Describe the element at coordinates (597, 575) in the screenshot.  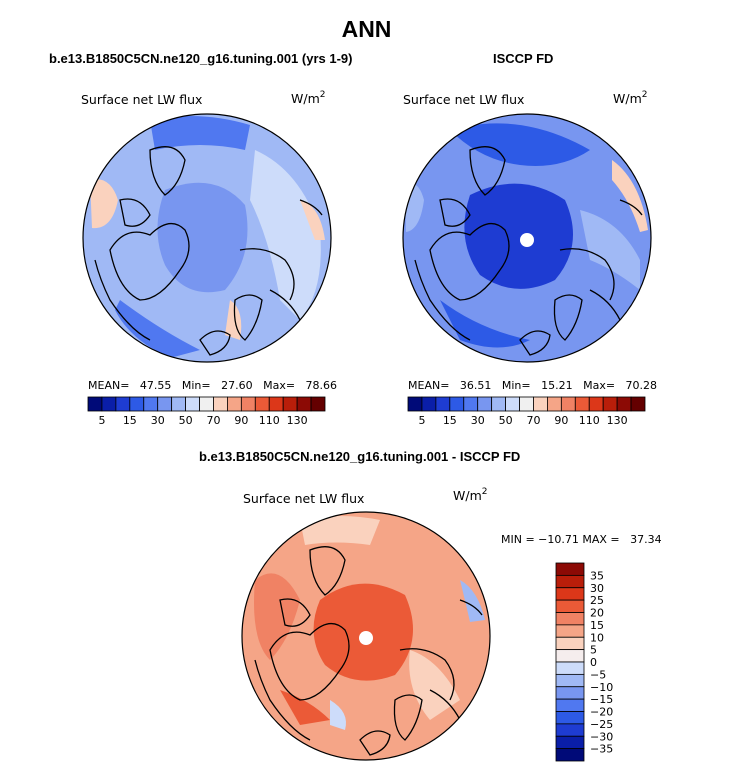
I see `panel-c-colorbar-tick-label: 35` at that location.